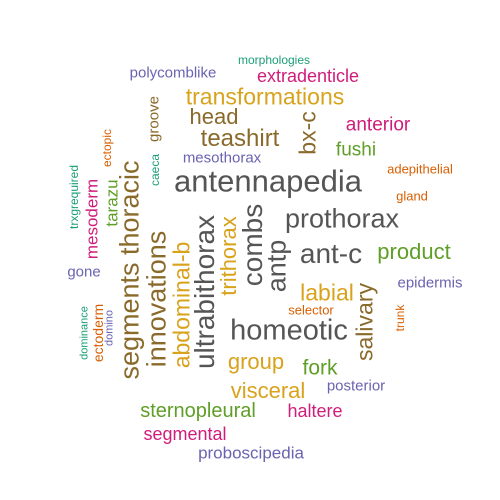  I want to click on word-extradenticle: extradenticle, so click(308, 76).